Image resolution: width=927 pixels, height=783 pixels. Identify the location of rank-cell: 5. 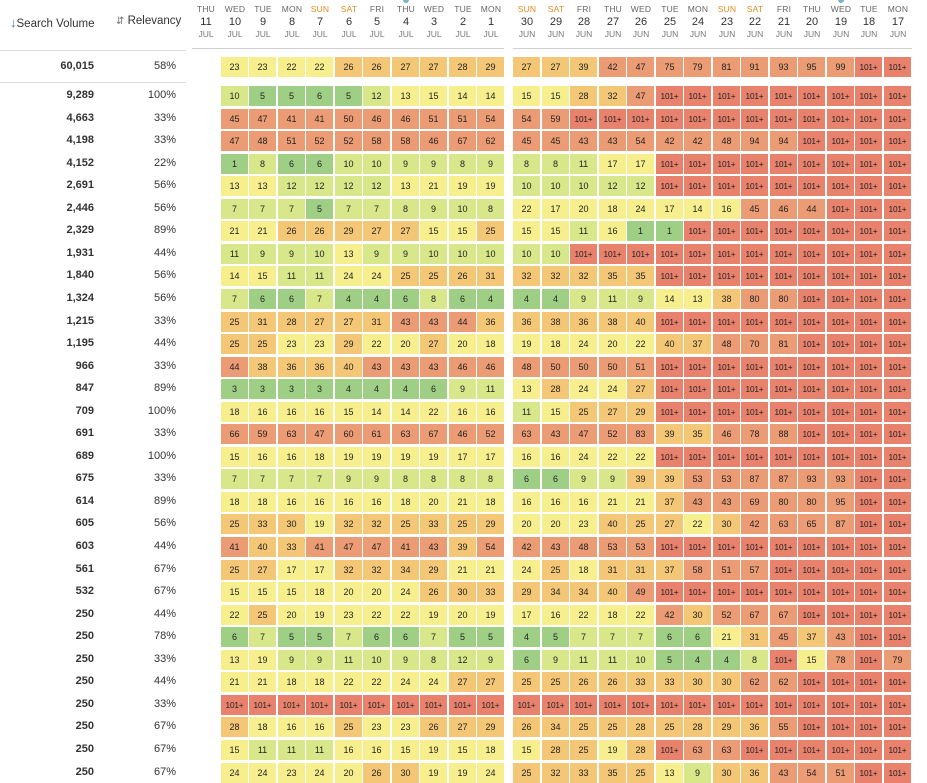
(291, 637).